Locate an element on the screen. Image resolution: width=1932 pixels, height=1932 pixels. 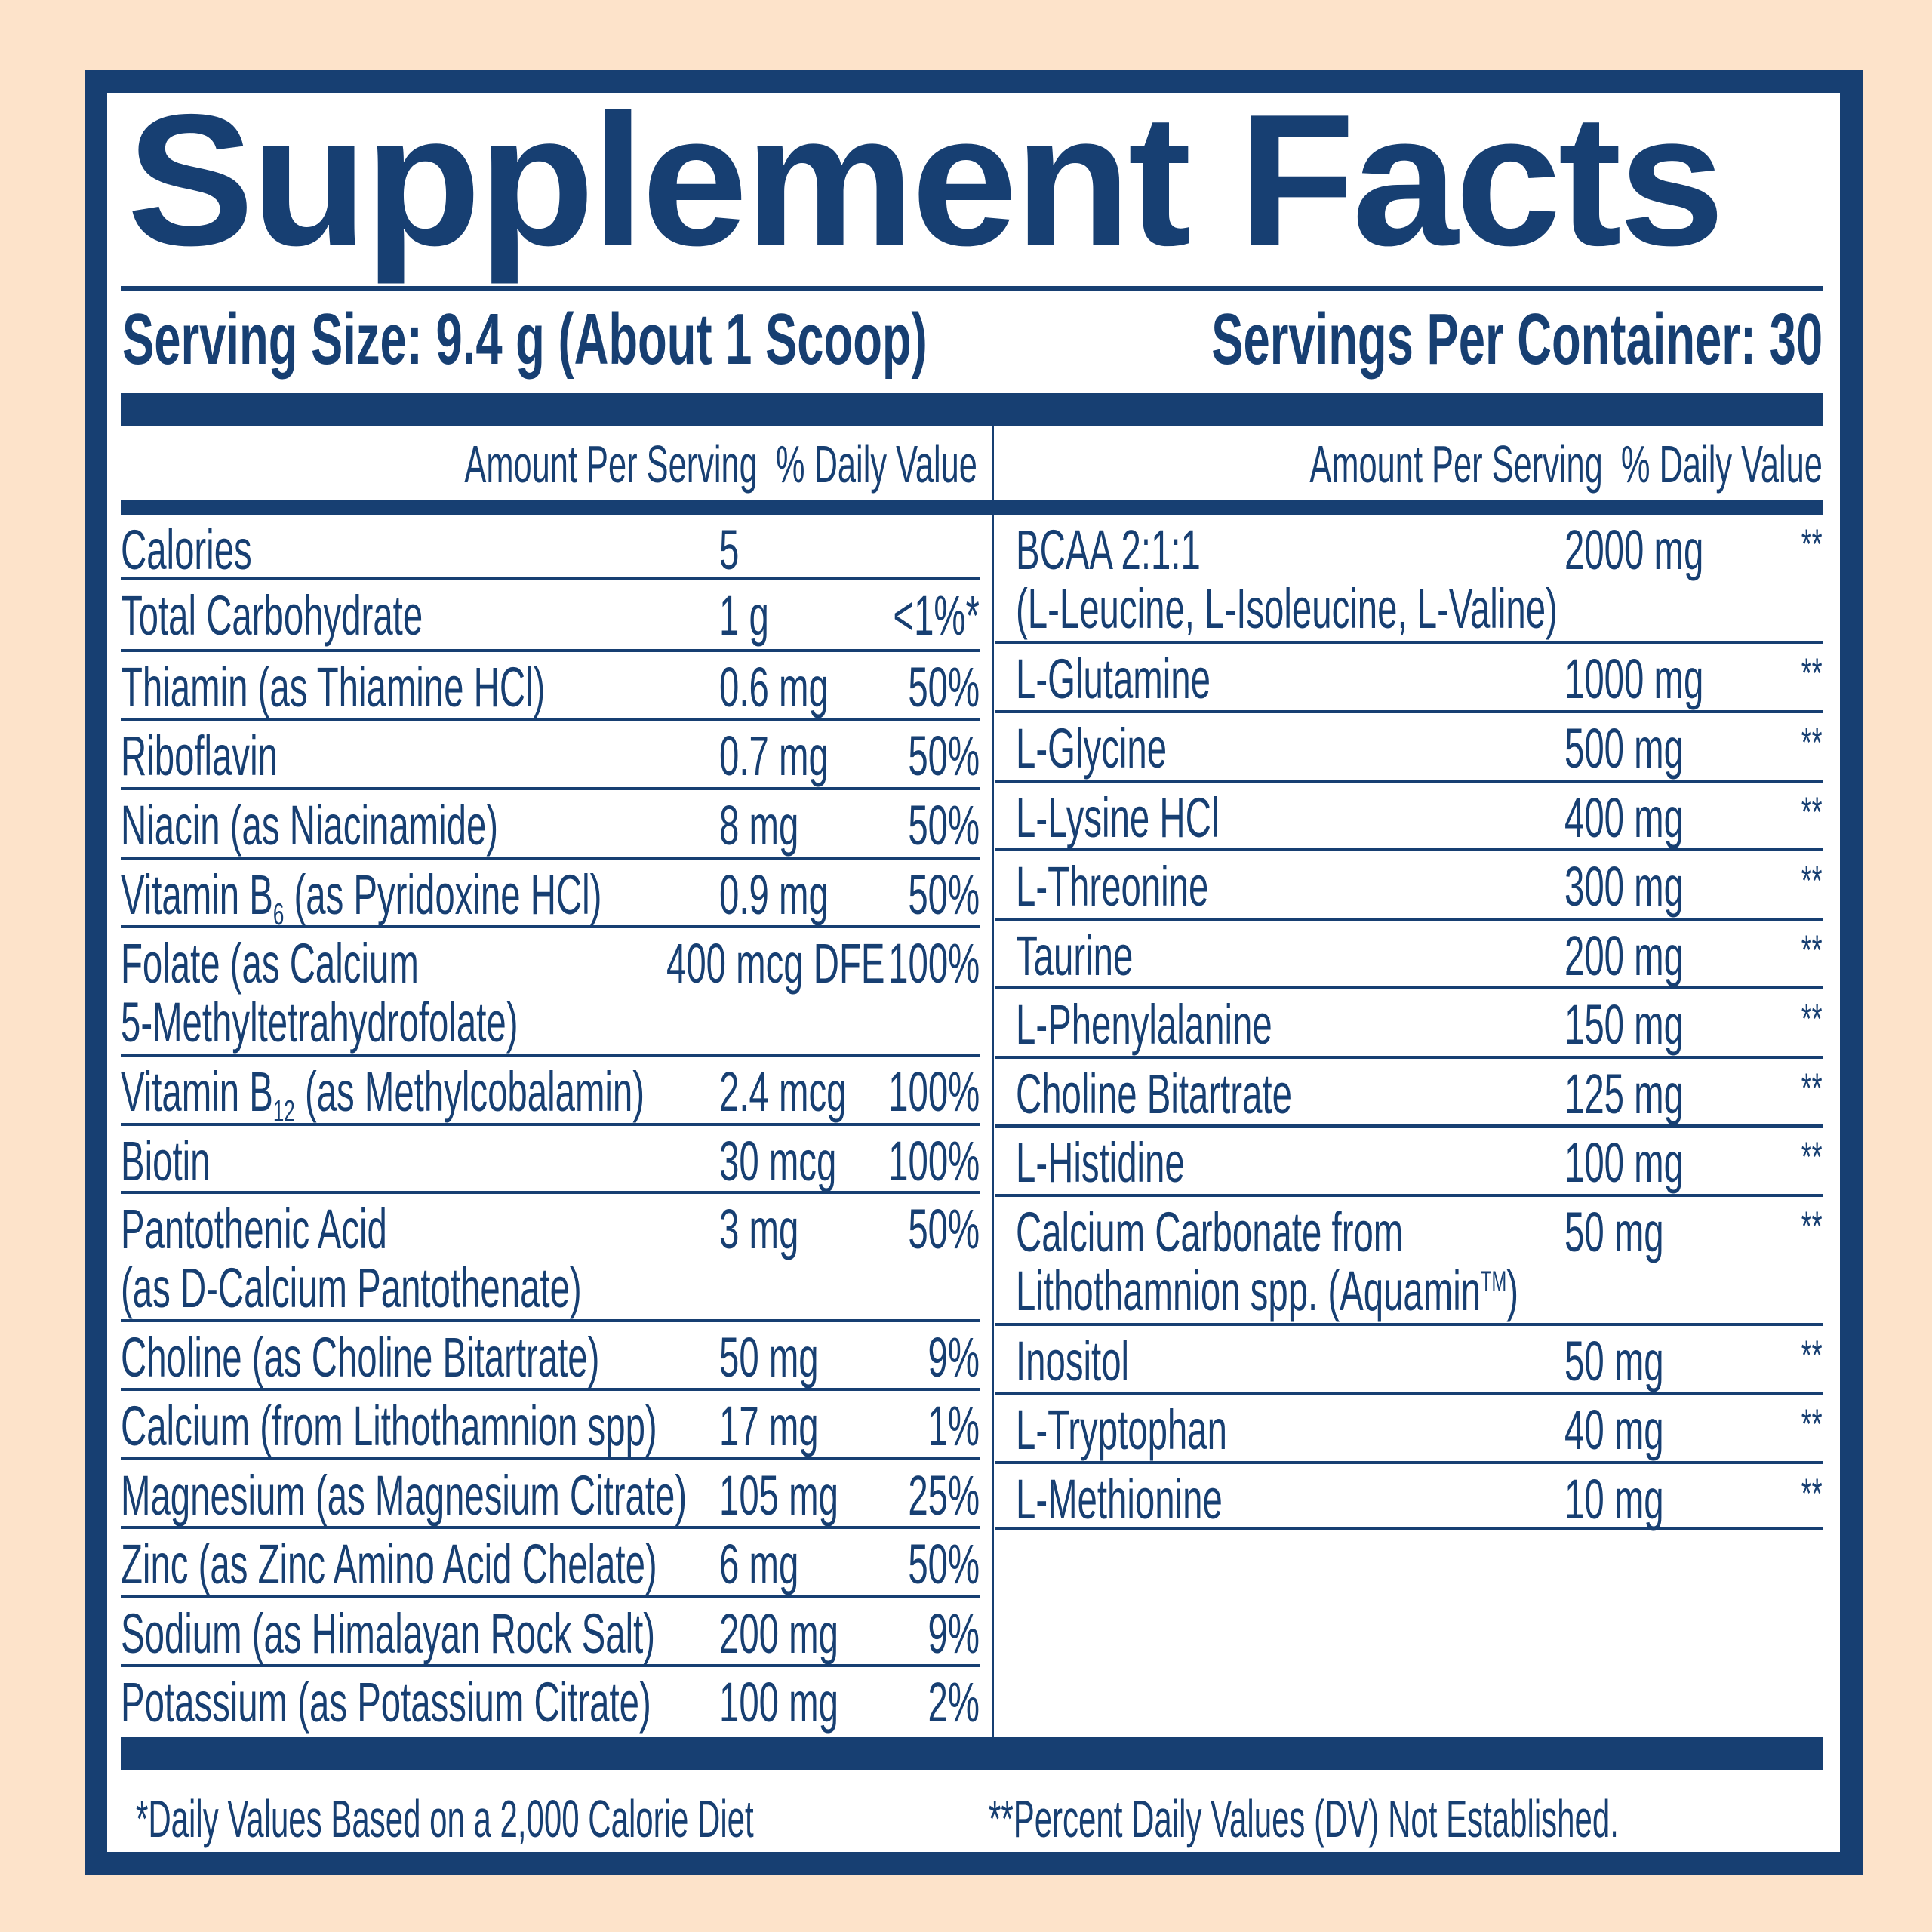
ingredient-name: L-Glutamine is located at coordinates (1113, 679).